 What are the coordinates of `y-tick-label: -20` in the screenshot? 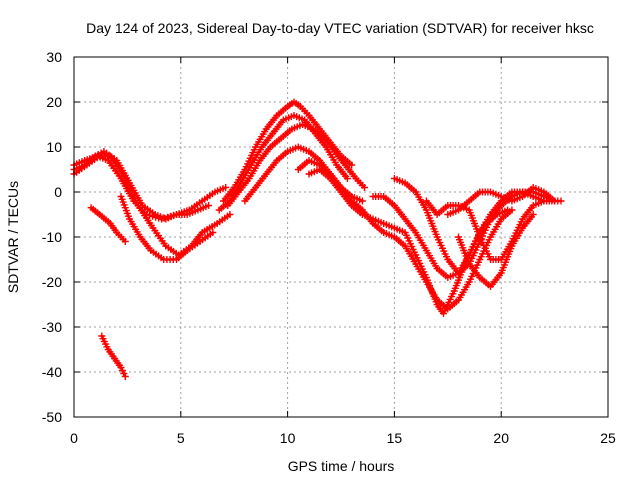 It's located at (52, 282).